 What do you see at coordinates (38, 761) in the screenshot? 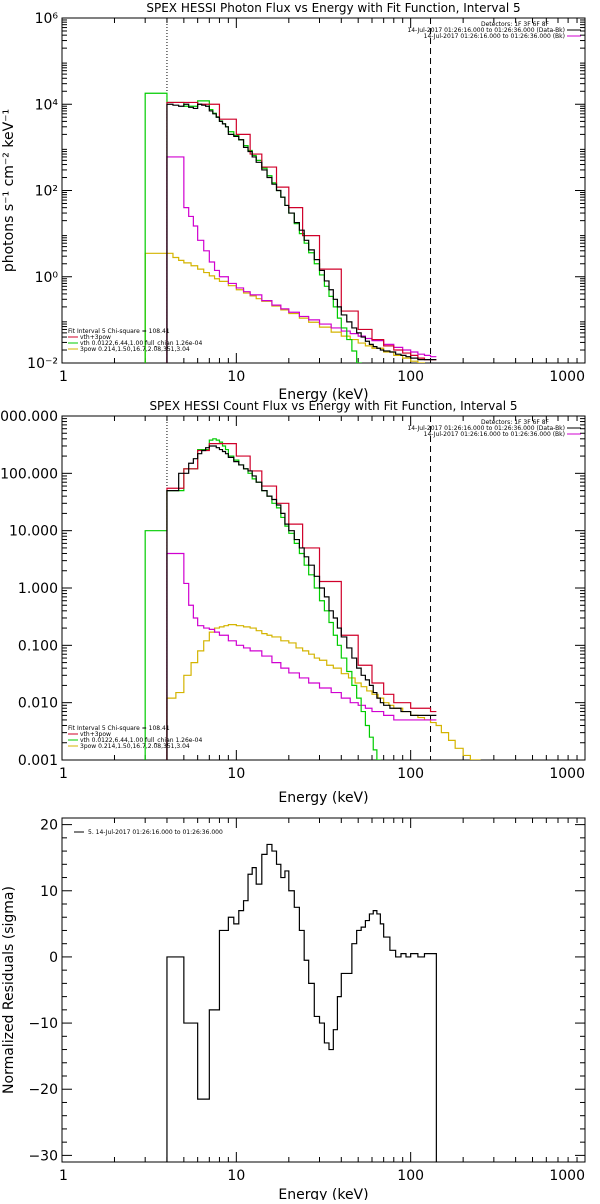
I see `y-tick-label: 0.001` at bounding box center [38, 761].